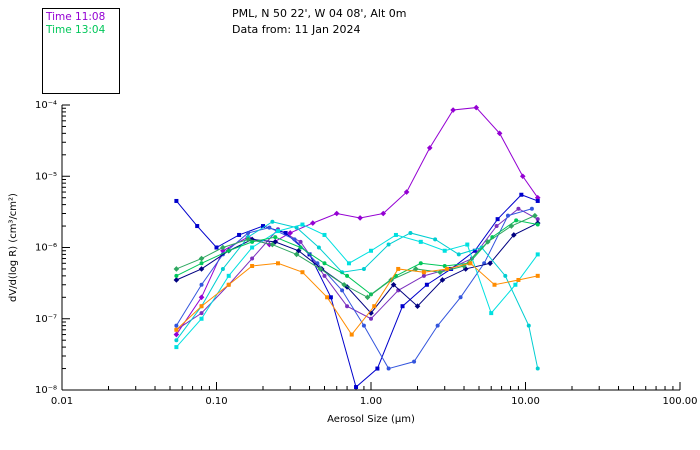  What do you see at coordinates (46, 105) in the screenshot?
I see `y-tick-label: 10⁻⁴` at bounding box center [46, 105].